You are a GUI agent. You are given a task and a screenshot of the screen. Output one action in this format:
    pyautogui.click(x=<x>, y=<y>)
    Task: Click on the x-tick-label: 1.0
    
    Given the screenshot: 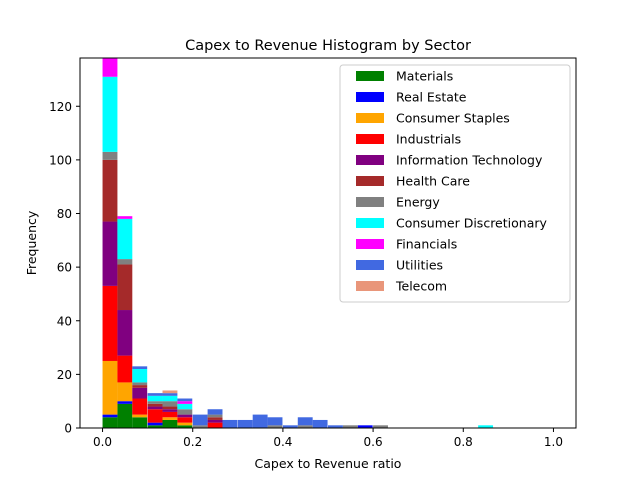 What is the action you would take?
    pyautogui.click(x=553, y=442)
    